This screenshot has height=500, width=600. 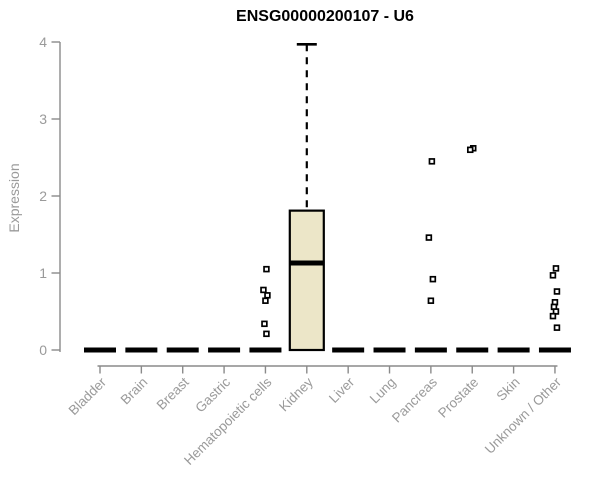 What do you see at coordinates (554, 350) in the screenshot?
I see `box-unknown-other` at bounding box center [554, 350].